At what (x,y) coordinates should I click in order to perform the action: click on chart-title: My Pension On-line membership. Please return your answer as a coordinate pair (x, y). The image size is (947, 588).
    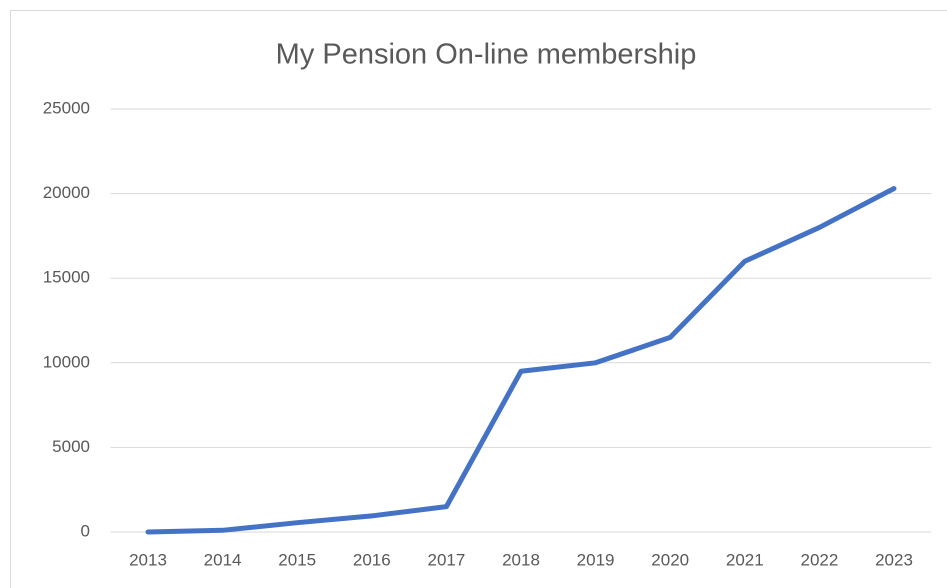
    Looking at the image, I should click on (486, 55).